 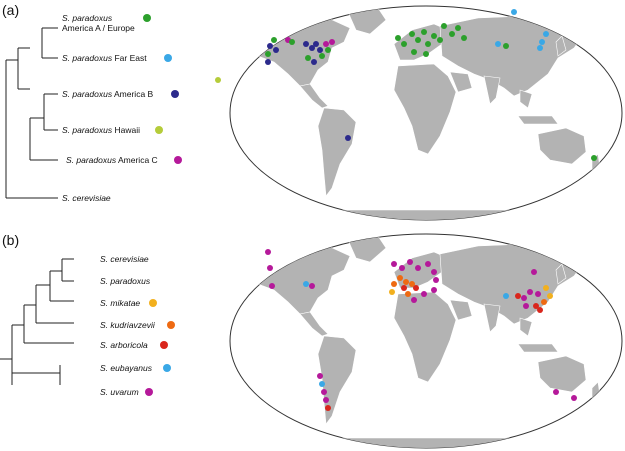 What do you see at coordinates (31, 113) in the screenshot?
I see `phylogenetic-tree-a` at bounding box center [31, 113].